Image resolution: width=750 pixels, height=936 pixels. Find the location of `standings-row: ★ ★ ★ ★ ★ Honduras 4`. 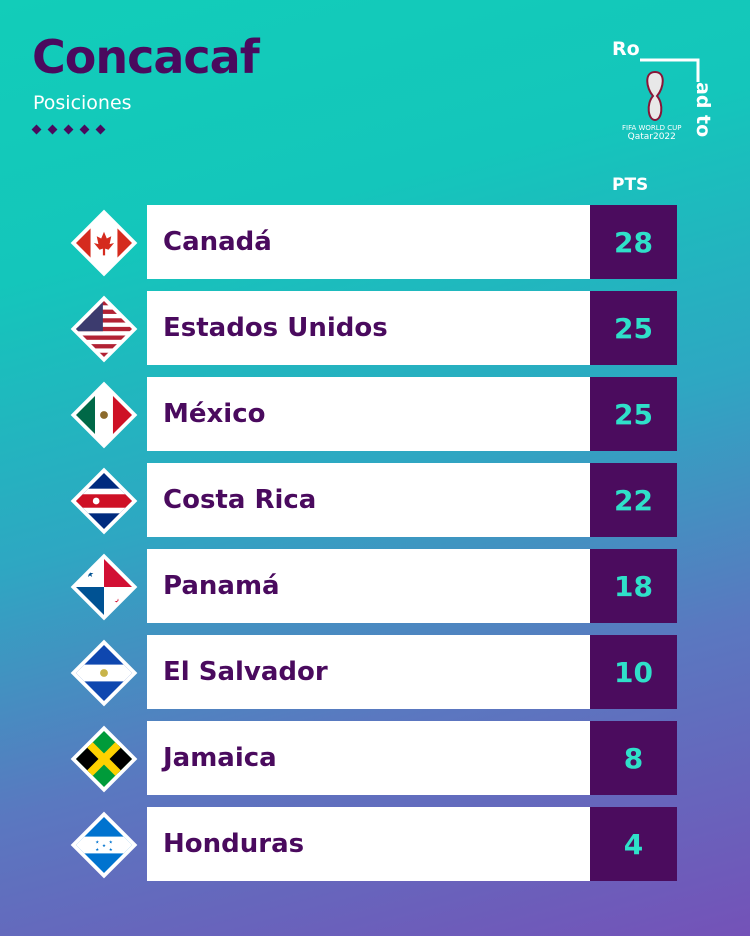

standings-row: ★ ★ ★ ★ ★ Honduras 4 is located at coordinates (372, 844).